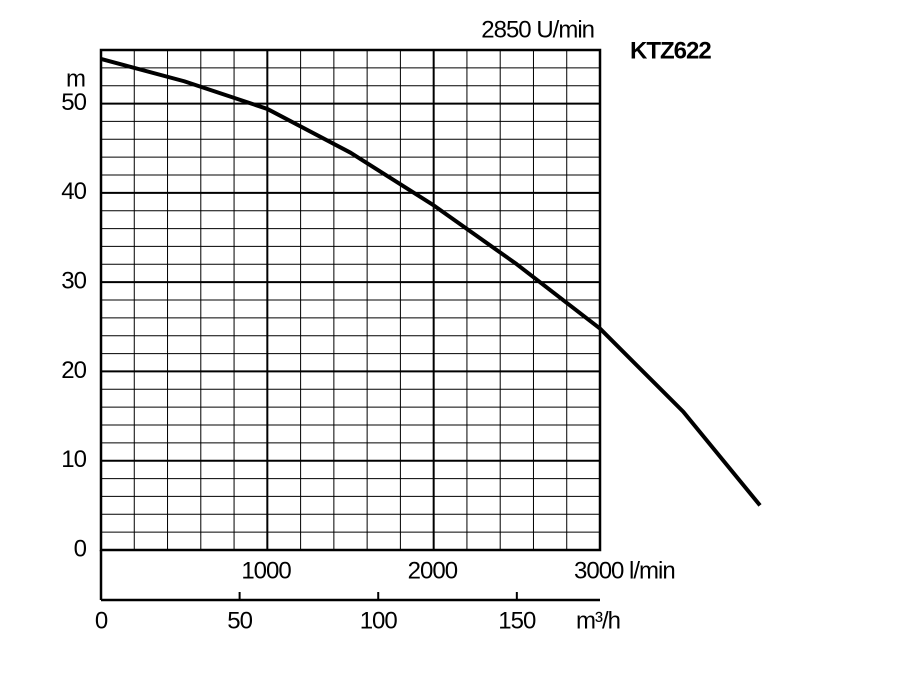  Describe the element at coordinates (239, 620) in the screenshot. I see `x2-tick-label: 50` at that location.